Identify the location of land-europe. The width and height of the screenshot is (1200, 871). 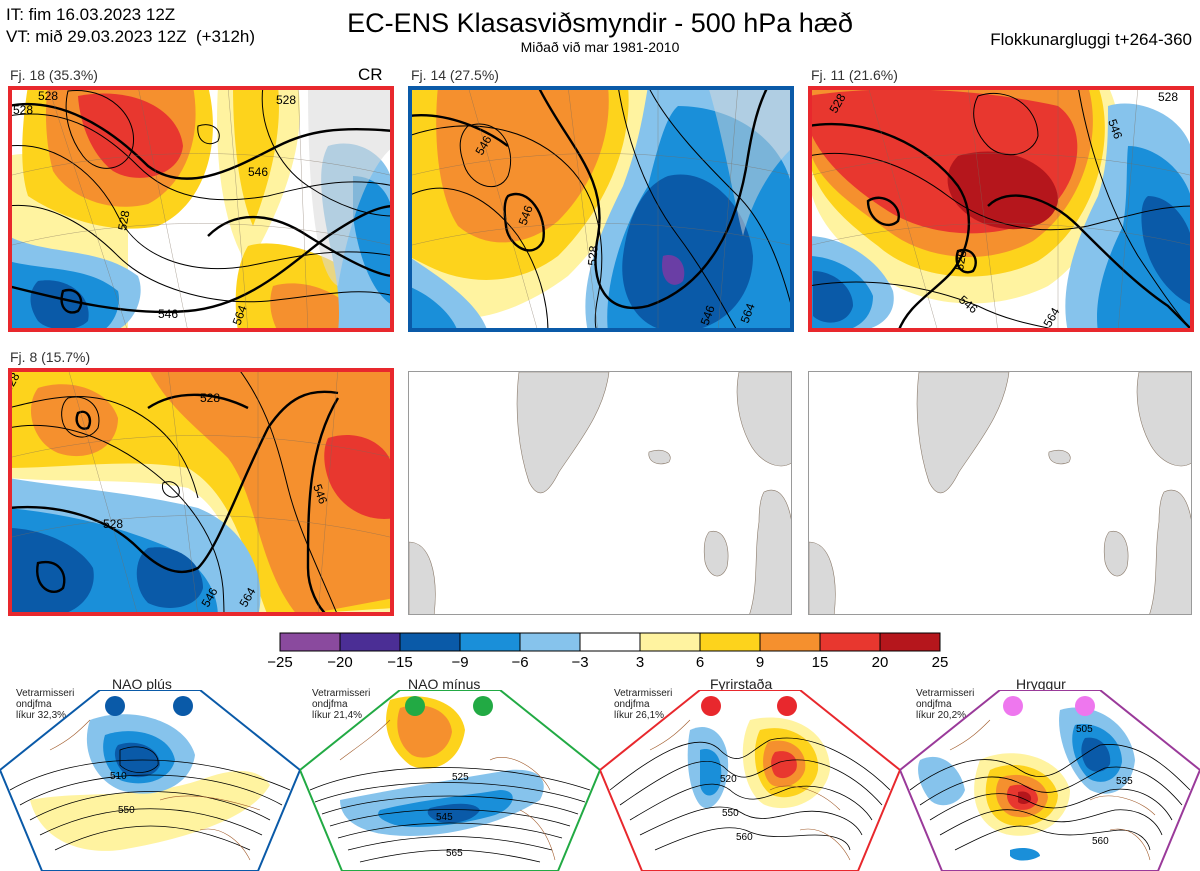
(1170, 551).